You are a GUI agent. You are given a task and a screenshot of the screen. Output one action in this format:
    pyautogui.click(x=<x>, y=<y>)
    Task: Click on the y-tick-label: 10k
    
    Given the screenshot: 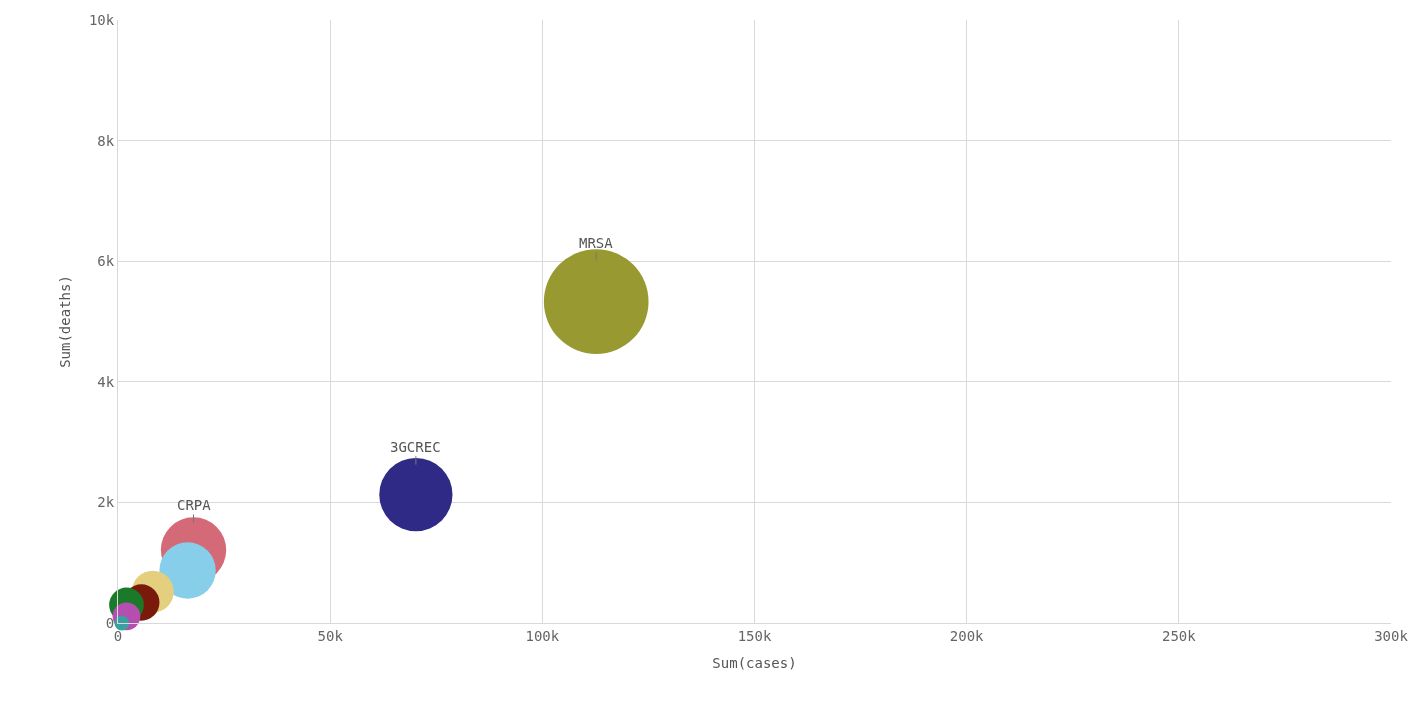 What is the action you would take?
    pyautogui.click(x=101, y=19)
    